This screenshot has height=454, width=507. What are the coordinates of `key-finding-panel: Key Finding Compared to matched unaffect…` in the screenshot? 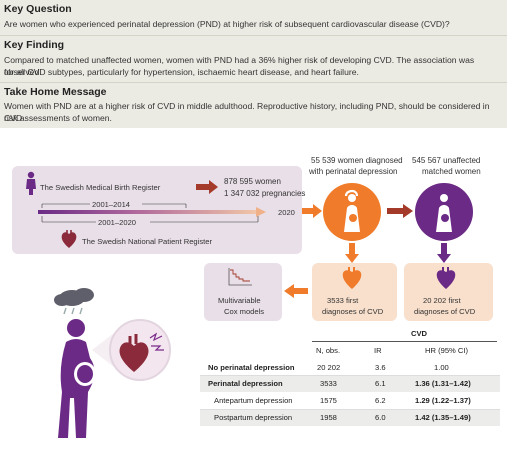 It's located at (253, 59).